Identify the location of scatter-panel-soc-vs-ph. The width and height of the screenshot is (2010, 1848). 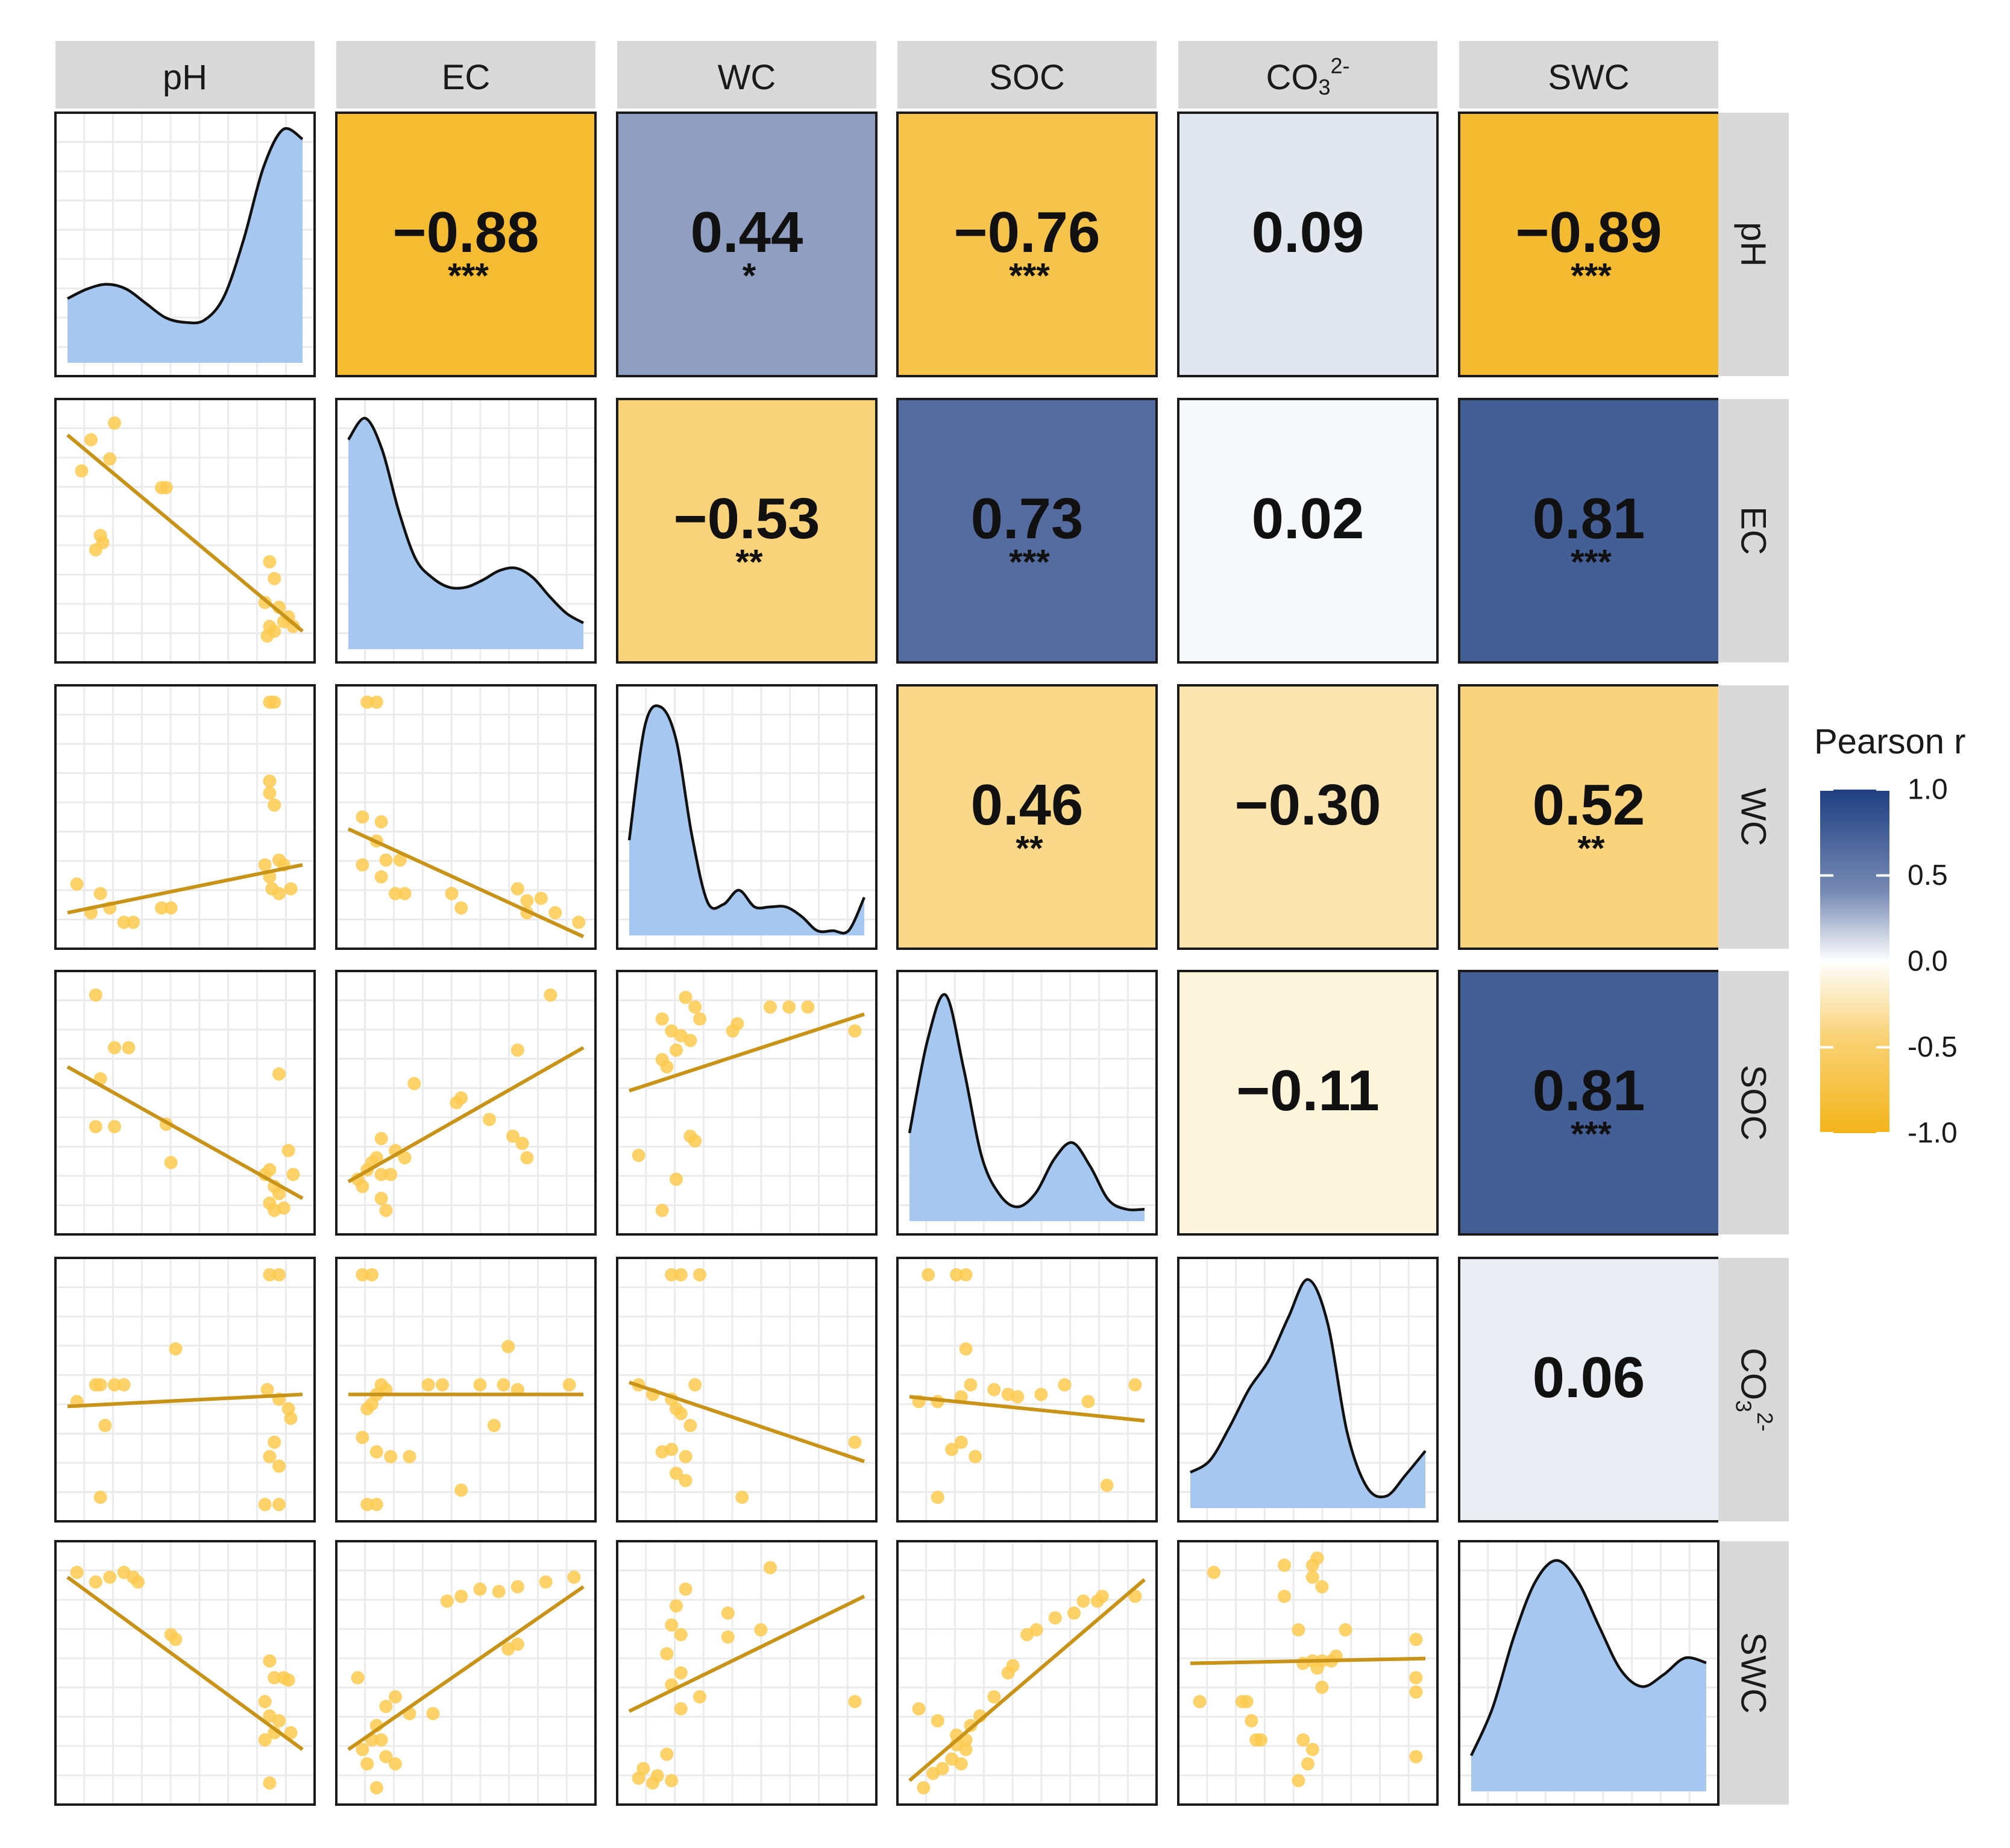
(185, 1103).